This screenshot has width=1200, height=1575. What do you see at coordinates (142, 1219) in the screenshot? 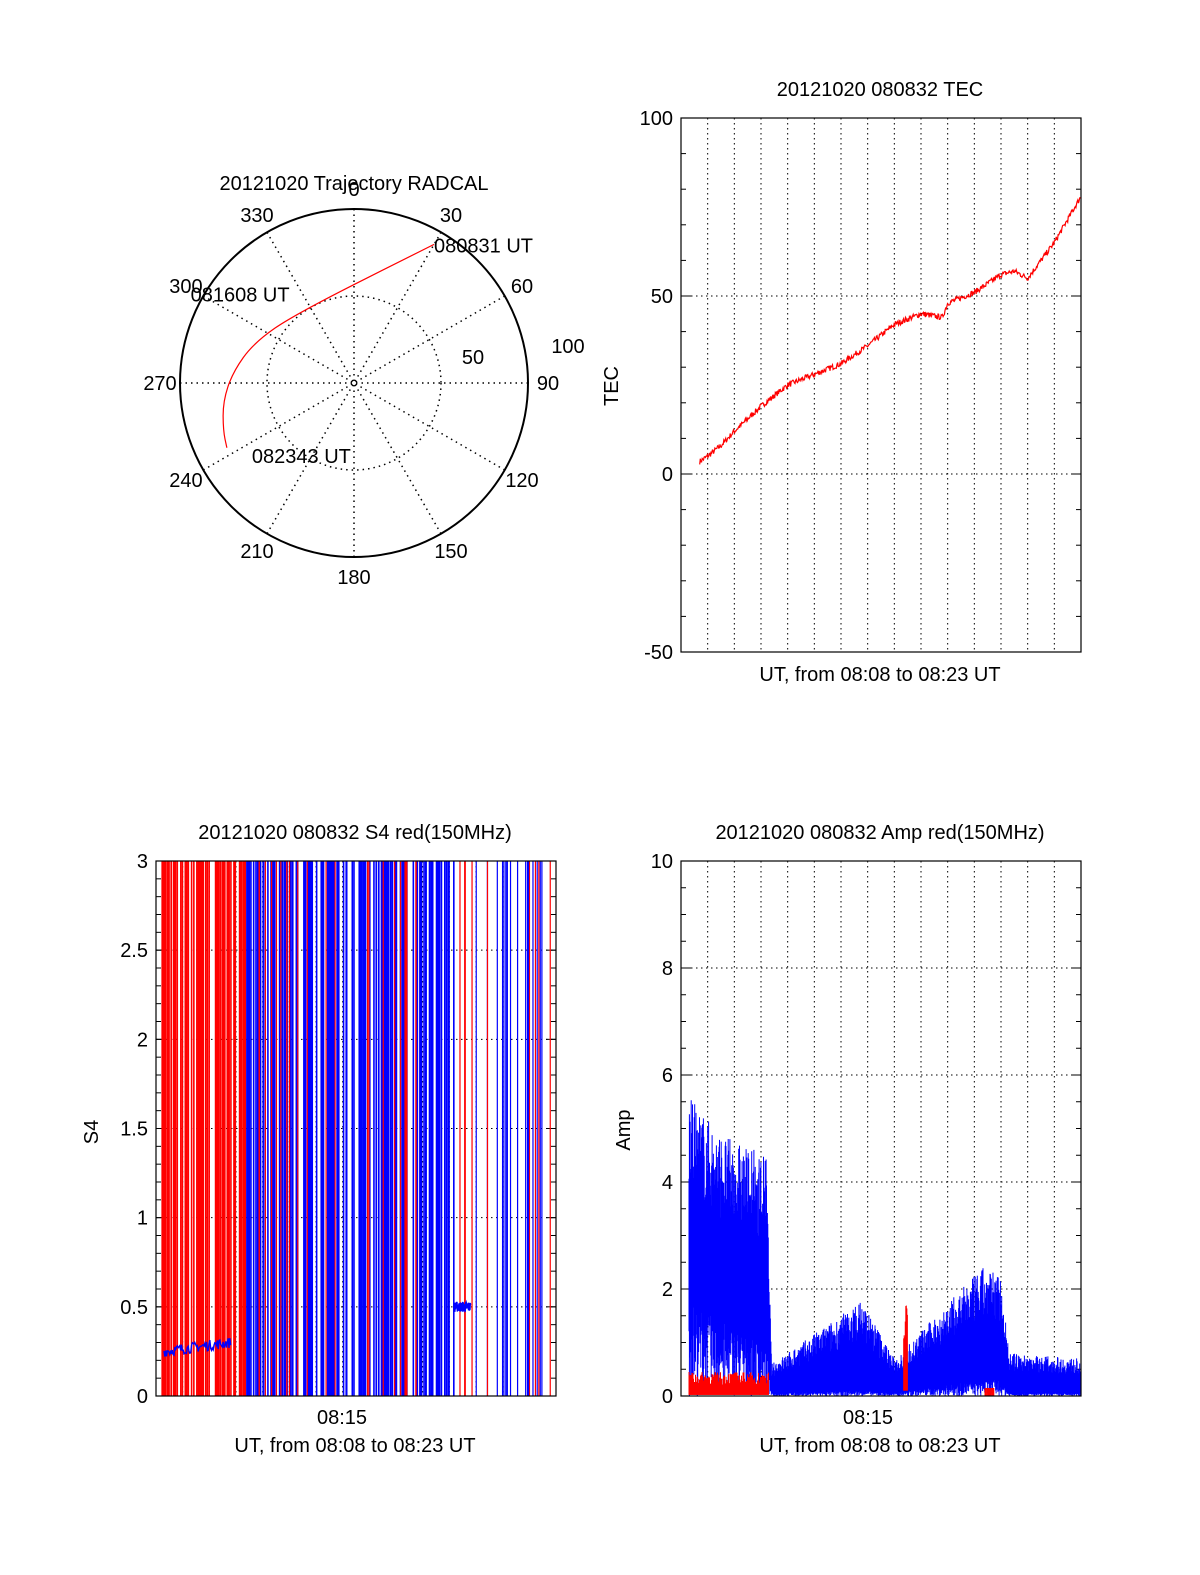
I see `y-tick-label: 1` at bounding box center [142, 1219].